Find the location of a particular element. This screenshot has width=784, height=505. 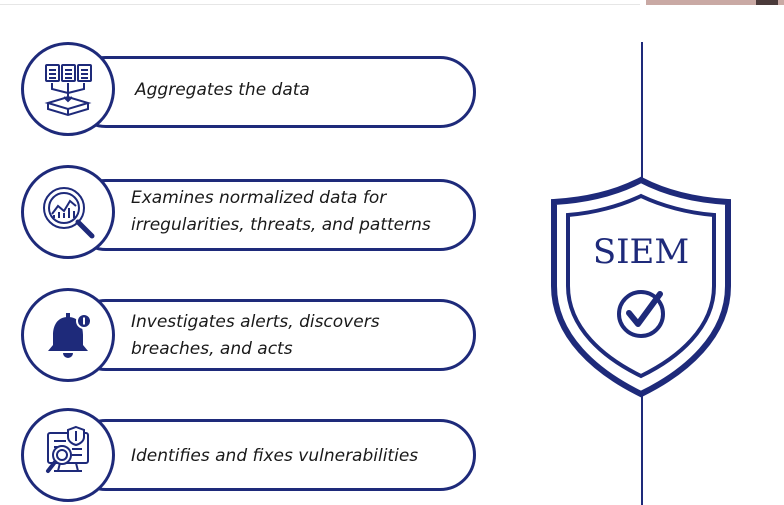

step-identify-text: Identifies and fixes vulnerabilities is located at coordinates (275, 456).